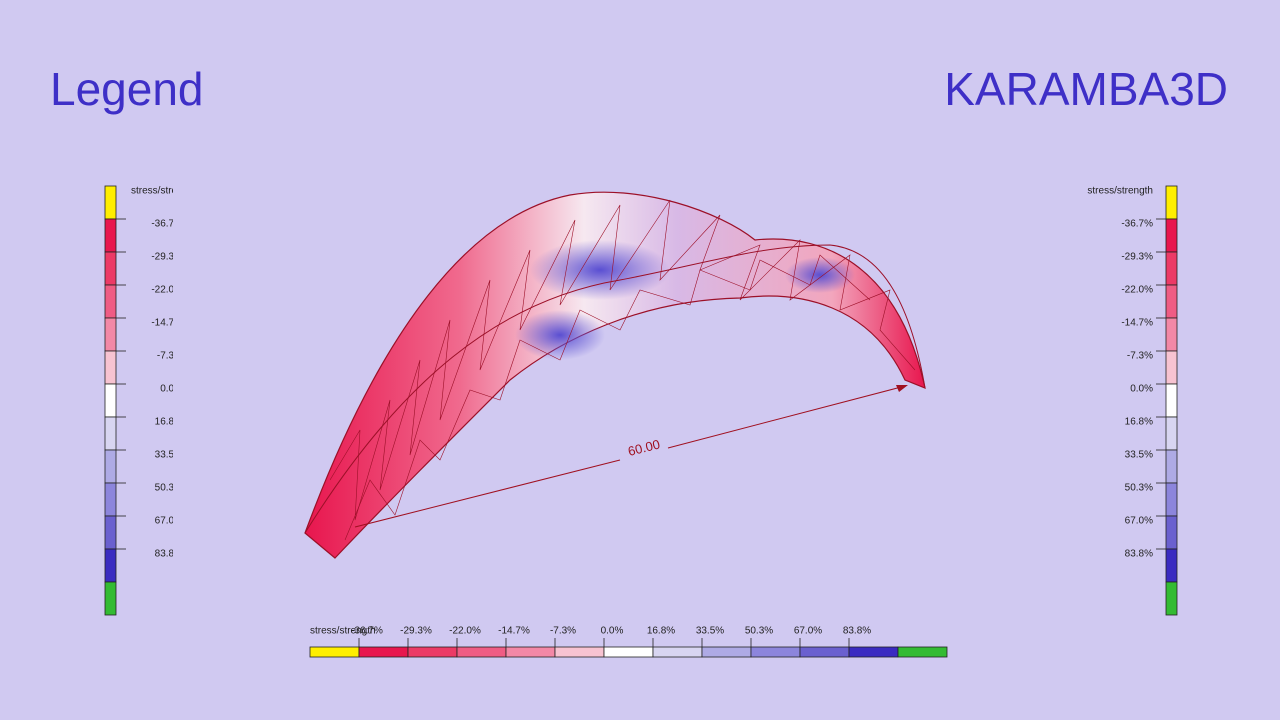 This screenshot has height=720, width=1280. Describe the element at coordinates (1086, 89) in the screenshot. I see `brand: KARAMBA3D` at that location.